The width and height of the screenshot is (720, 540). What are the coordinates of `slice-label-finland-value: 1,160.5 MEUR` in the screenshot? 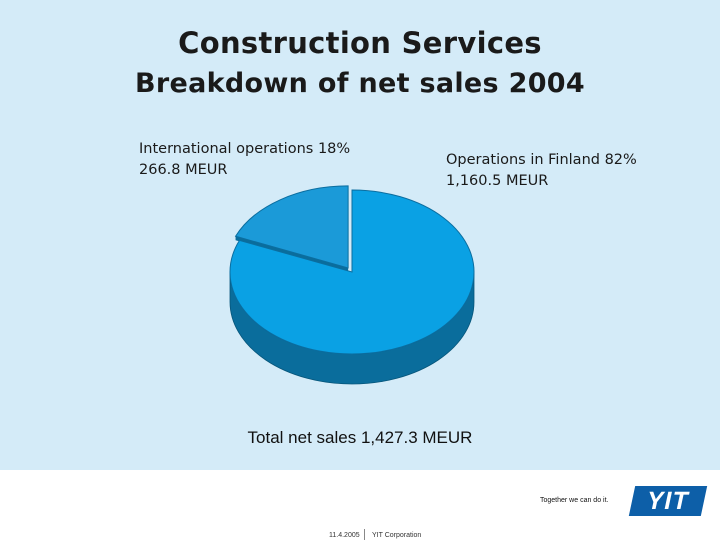 It's located at (497, 181).